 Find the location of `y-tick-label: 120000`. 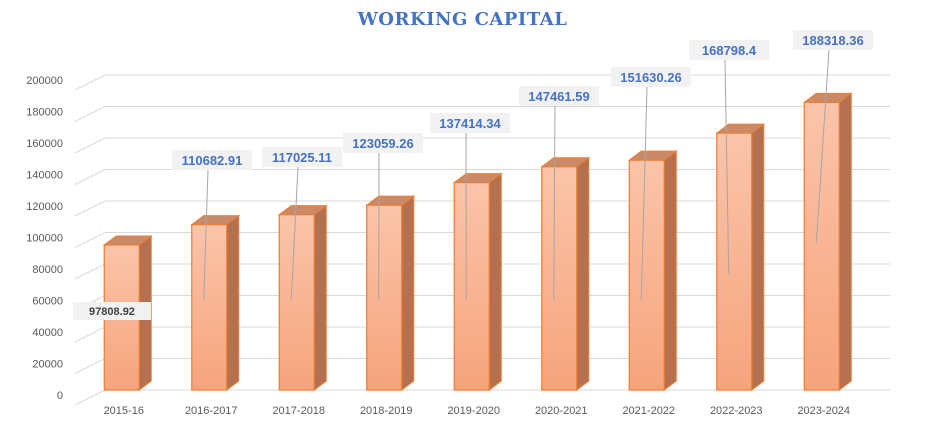

y-tick-label: 120000 is located at coordinates (44, 207).